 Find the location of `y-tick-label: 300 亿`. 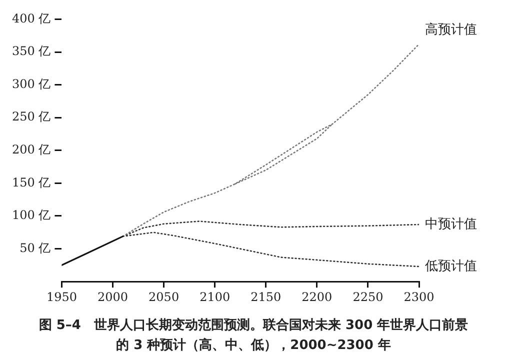

y-tick-label: 300 亿 is located at coordinates (31, 83).